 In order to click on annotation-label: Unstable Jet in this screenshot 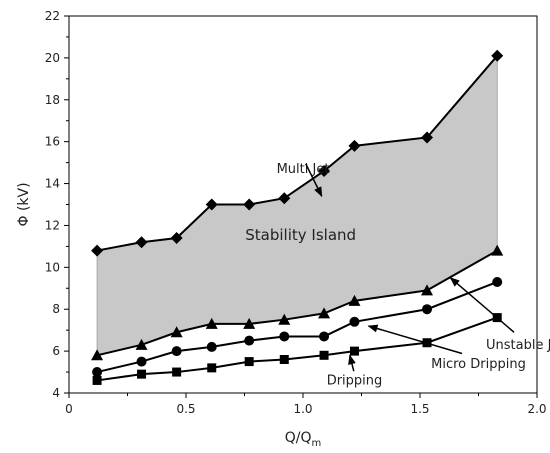, I will do `click(518, 345)`.